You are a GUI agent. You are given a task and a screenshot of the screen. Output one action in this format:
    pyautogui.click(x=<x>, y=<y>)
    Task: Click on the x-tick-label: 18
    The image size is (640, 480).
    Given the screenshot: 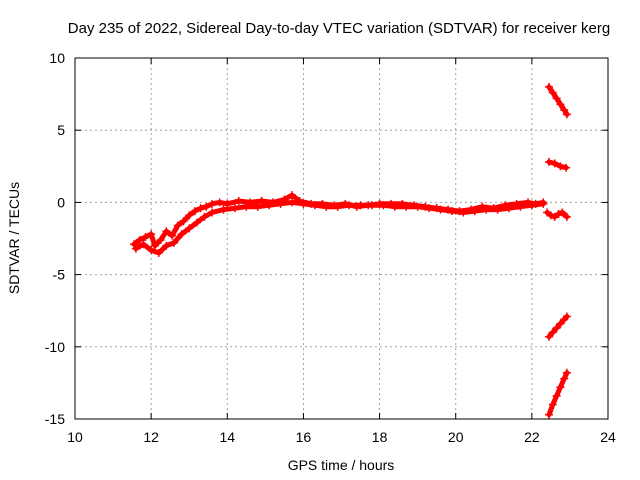 What is the action you would take?
    pyautogui.click(x=380, y=437)
    